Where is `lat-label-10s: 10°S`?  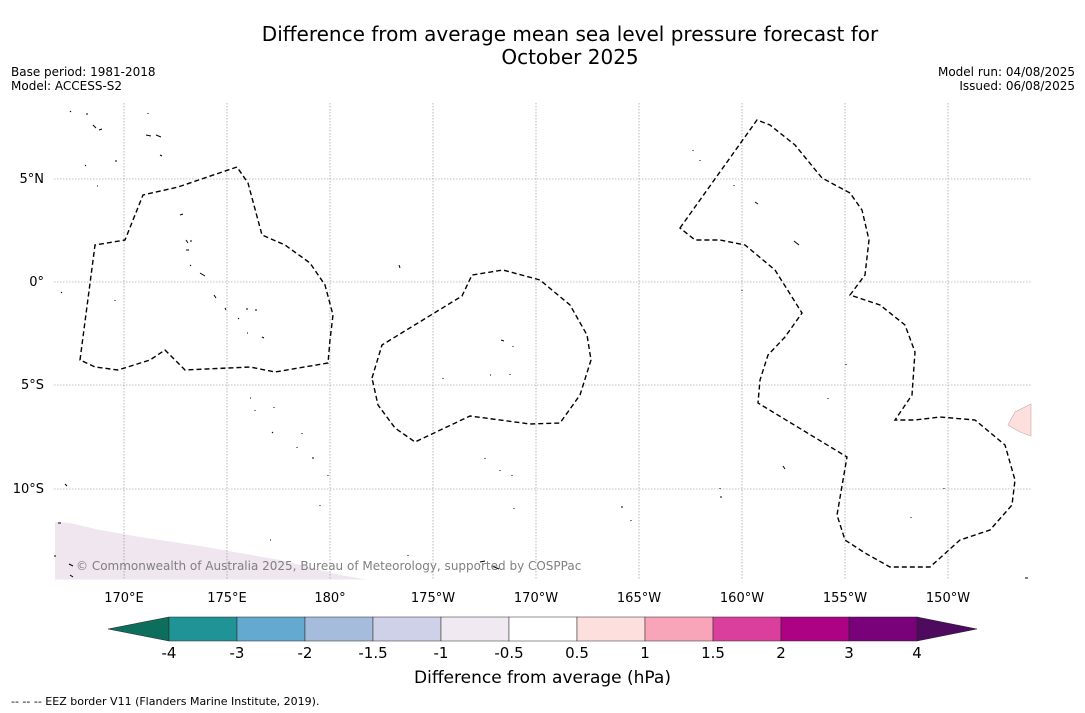
lat-label-10s: 10°S is located at coordinates (28, 489).